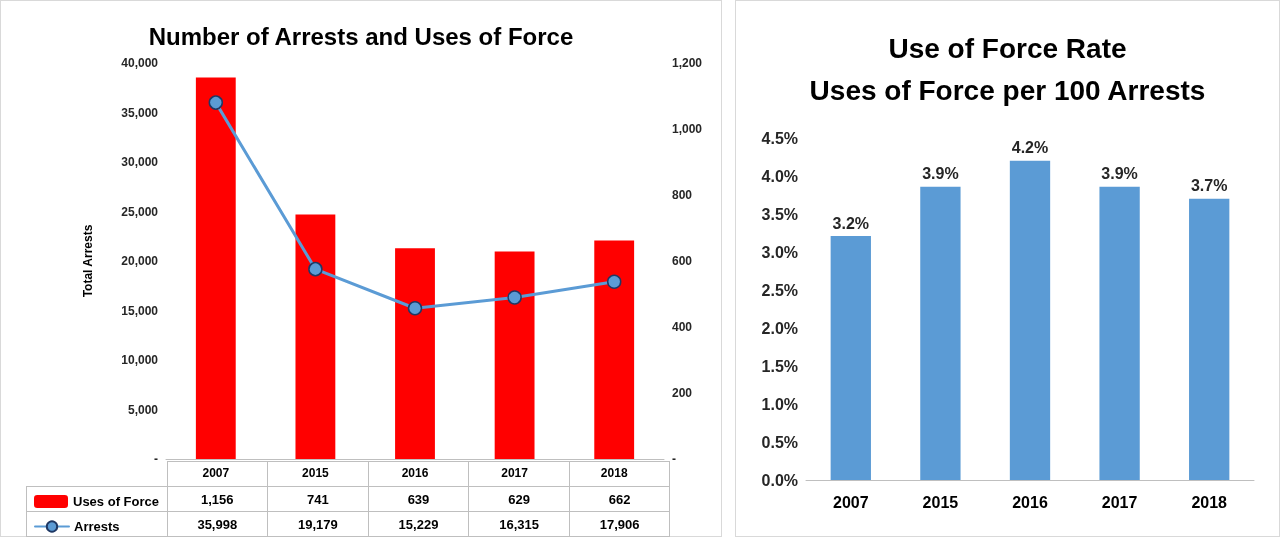 This screenshot has height=537, width=1280. I want to click on data-label: 741, so click(318, 499).